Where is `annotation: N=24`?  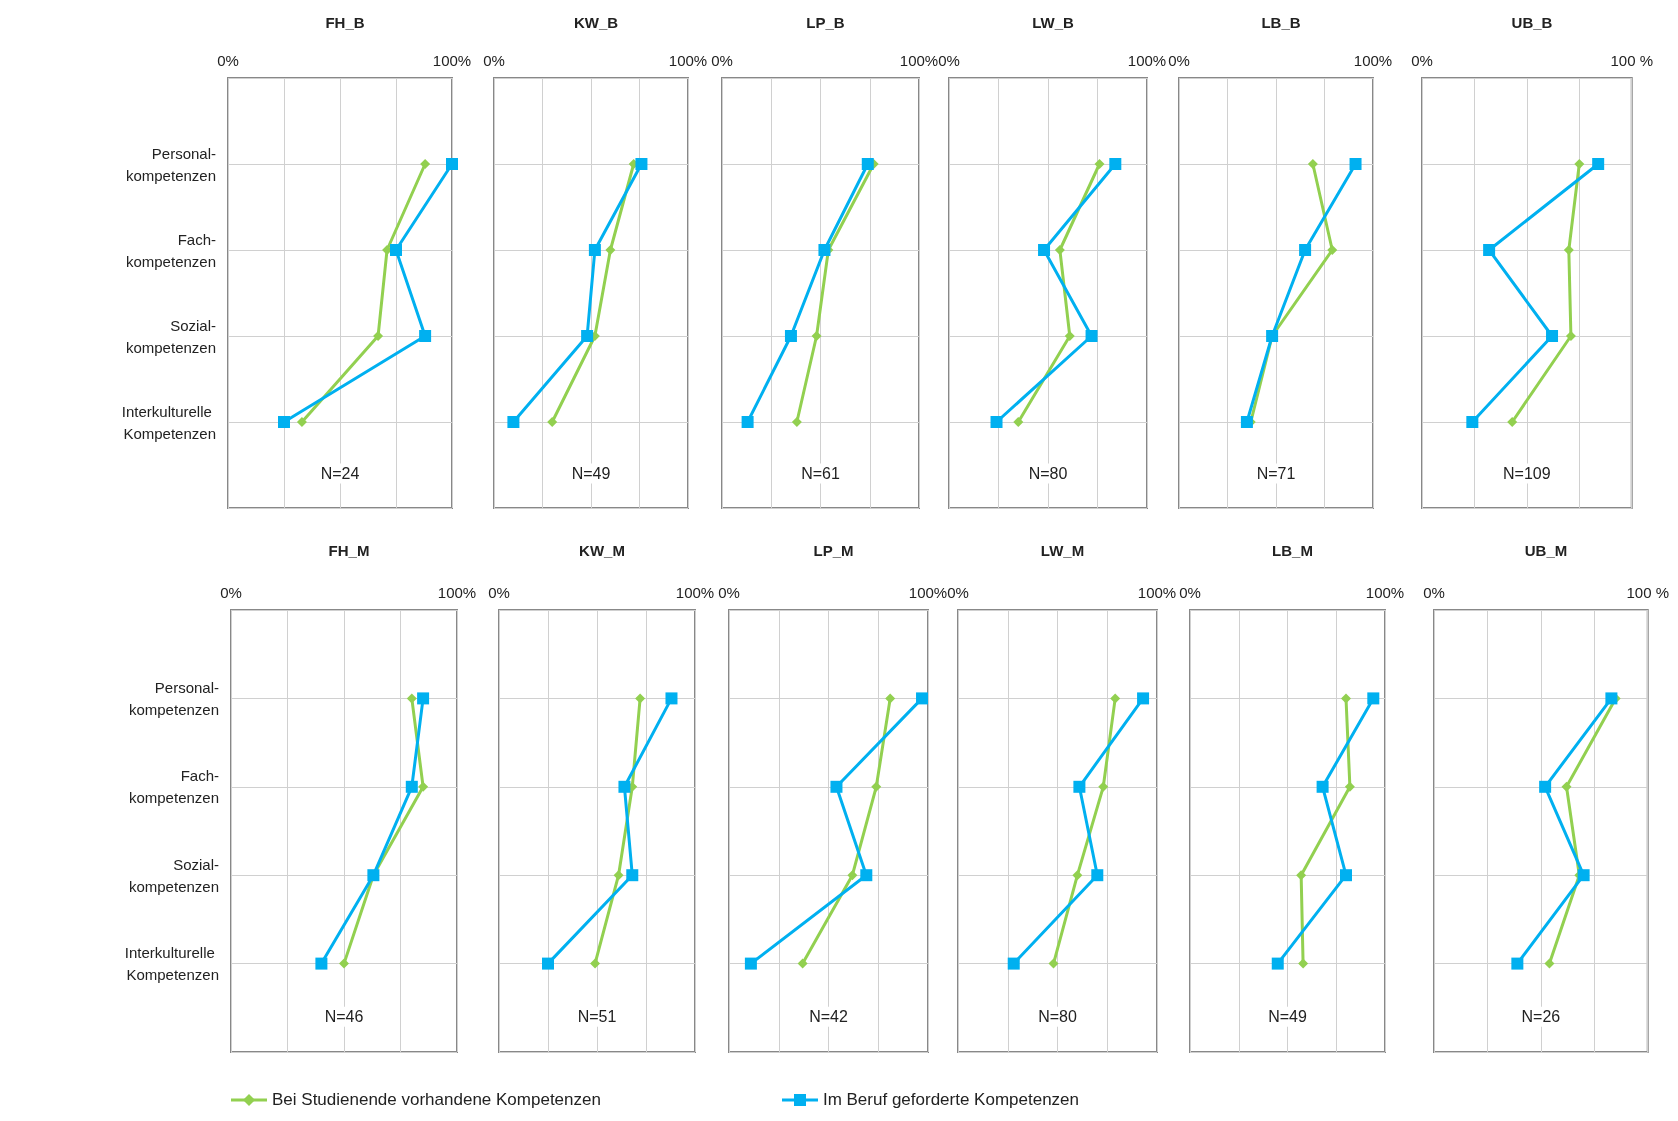 annotation: N=24 is located at coordinates (340, 474).